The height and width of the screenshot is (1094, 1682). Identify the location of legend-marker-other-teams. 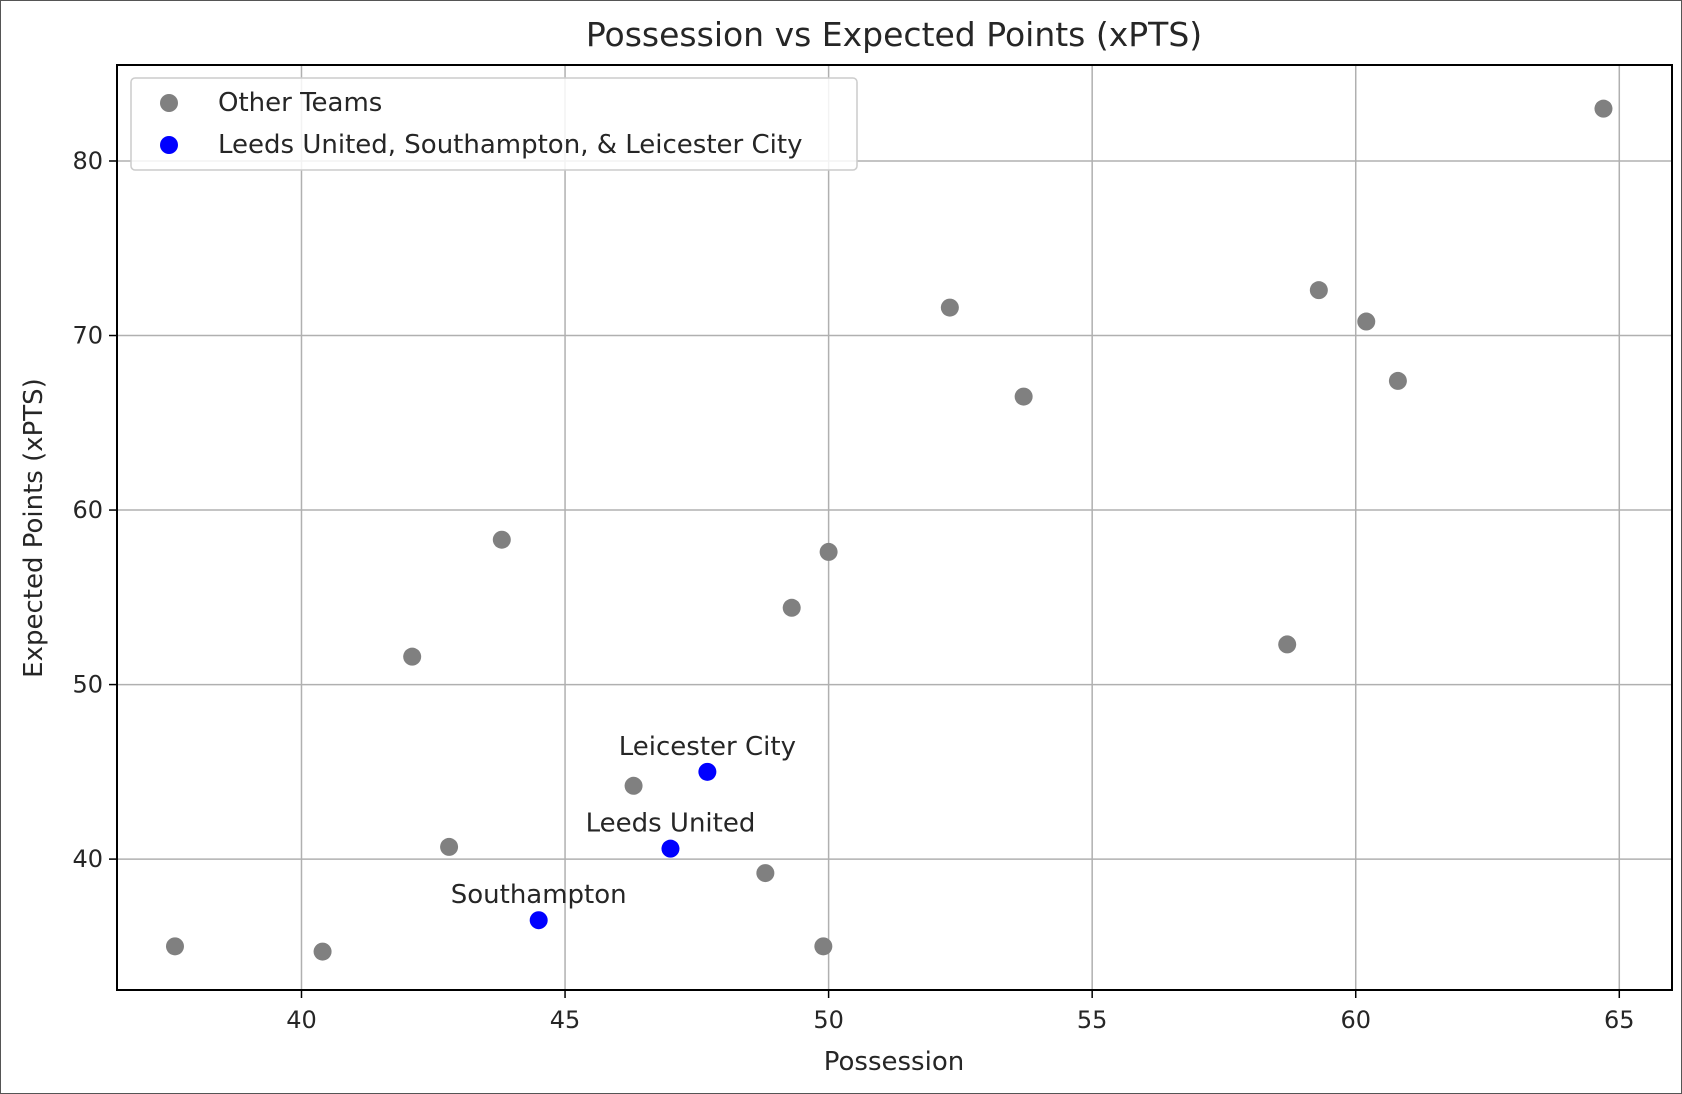
(169, 103).